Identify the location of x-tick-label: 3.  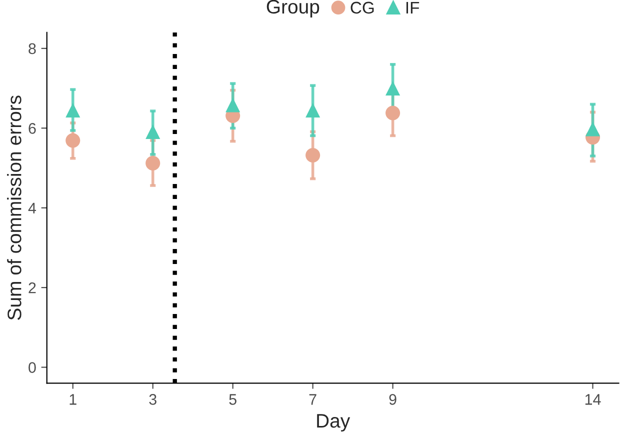
(152, 399).